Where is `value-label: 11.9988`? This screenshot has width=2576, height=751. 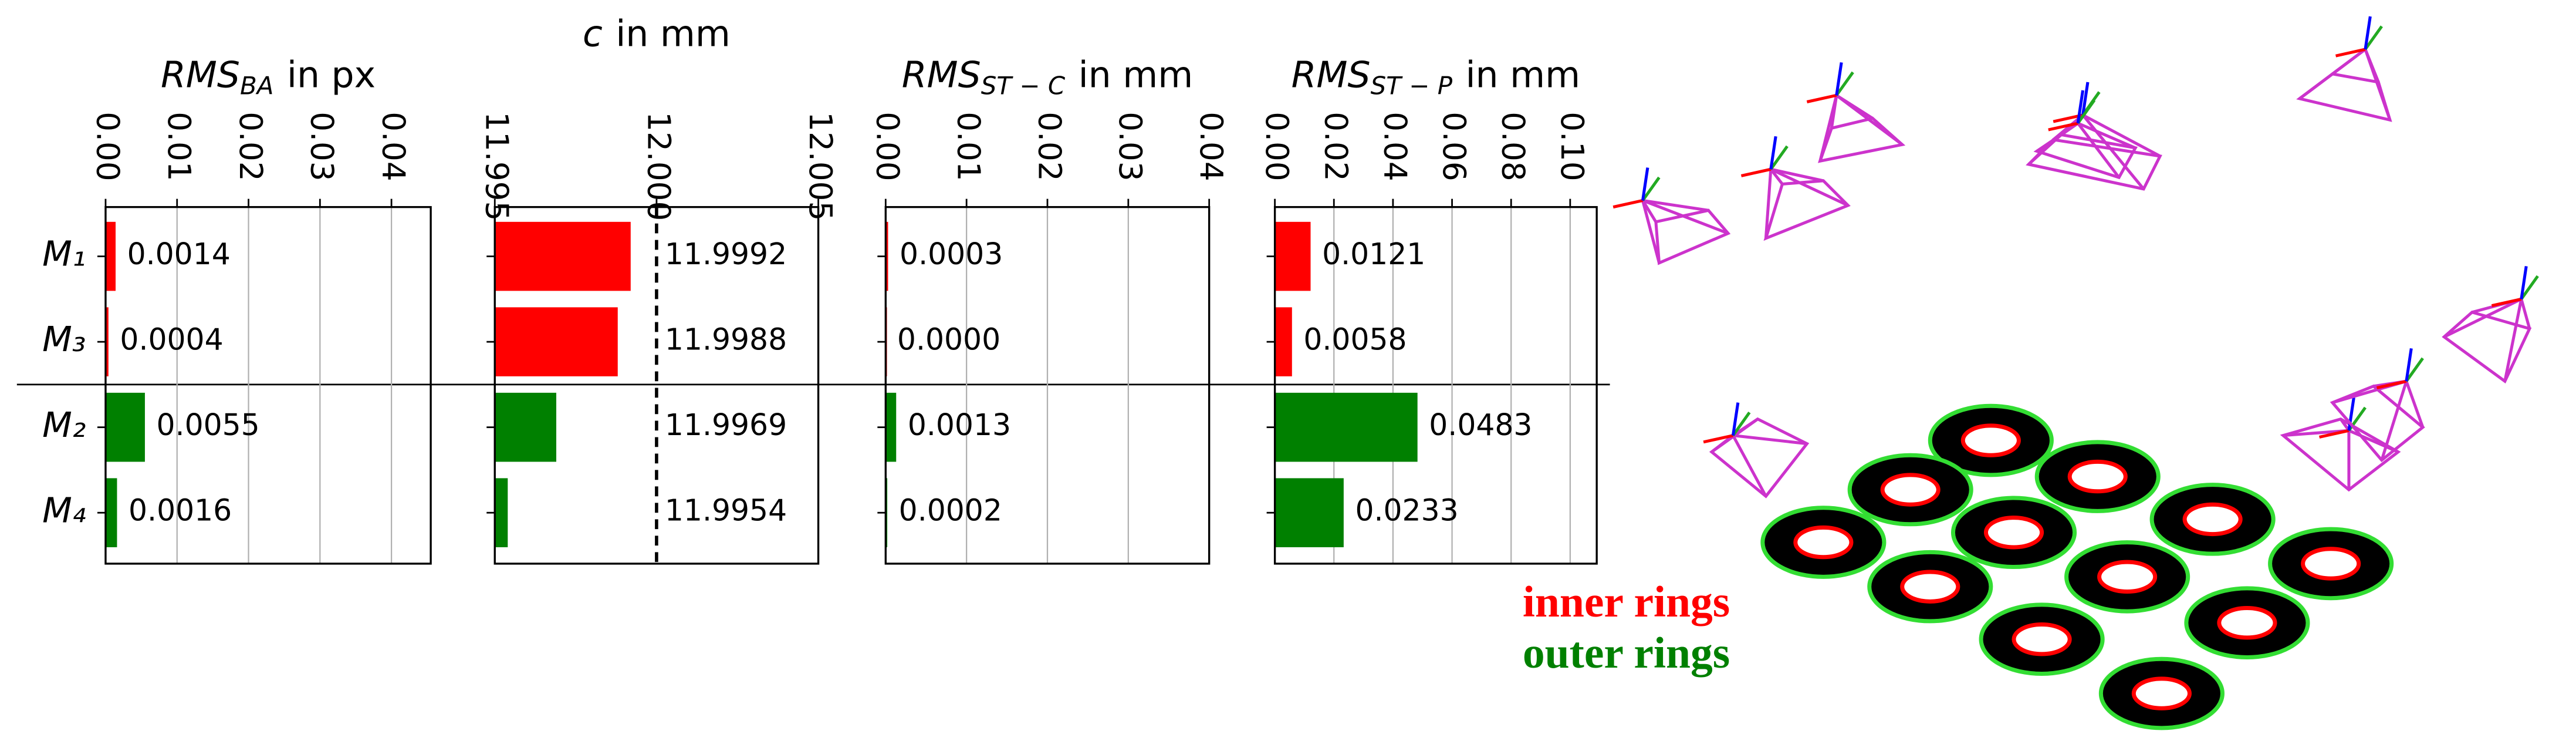
value-label: 11.9988 is located at coordinates (726, 340).